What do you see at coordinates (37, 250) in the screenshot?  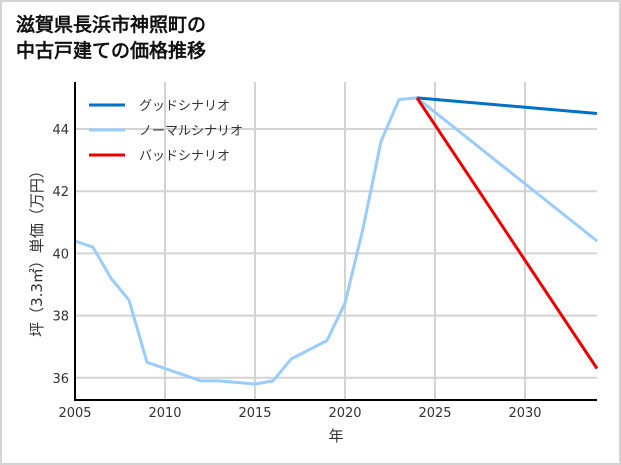 I see `y-axis-label: 坪（3.3㎡）単価（万円）` at bounding box center [37, 250].